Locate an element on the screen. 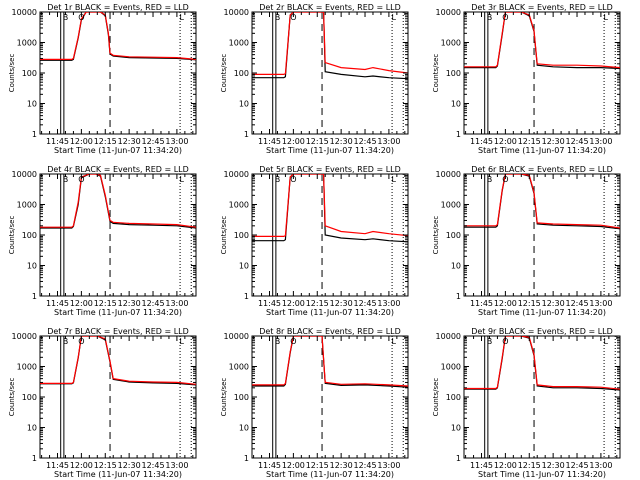 Image resolution: width=640 pixels, height=480 pixels. panel-title: Det 8r BLACK = Events, RED = LLD is located at coordinates (330, 331).